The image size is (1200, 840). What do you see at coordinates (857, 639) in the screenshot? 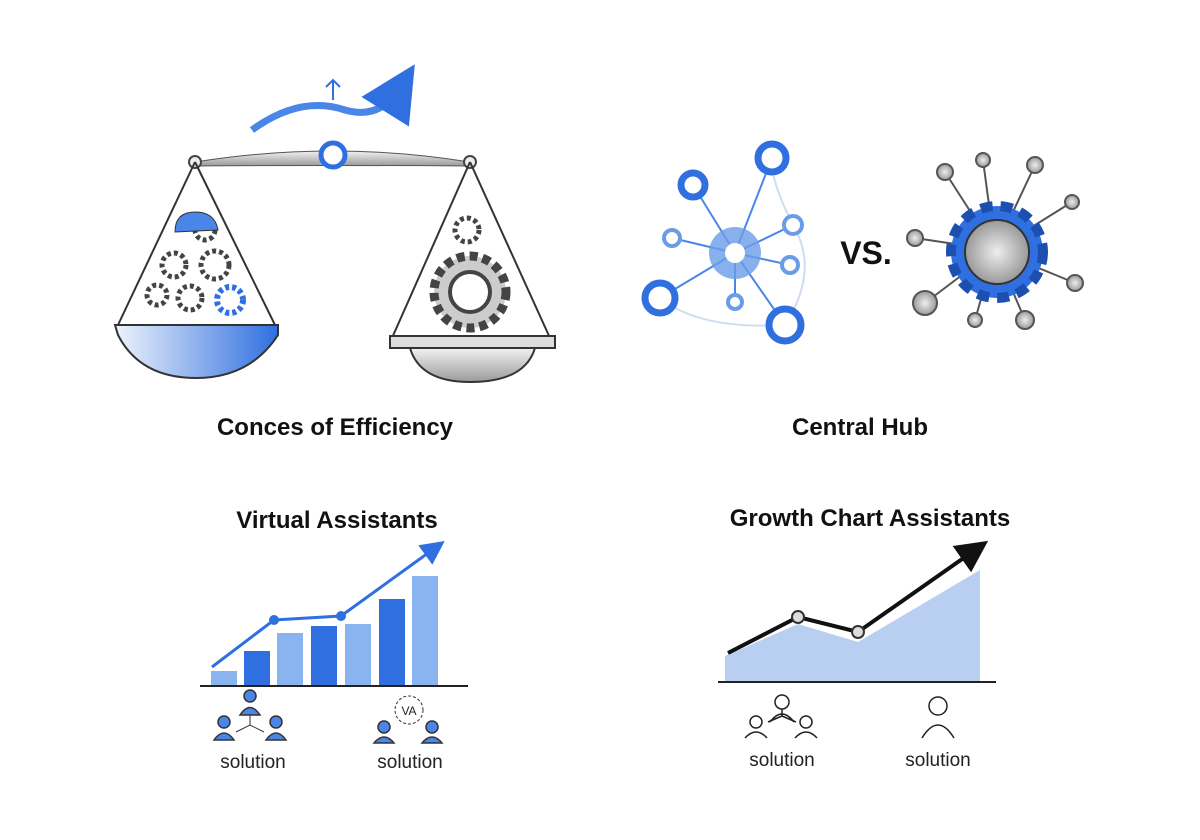
I see `area-graphic` at bounding box center [857, 639].